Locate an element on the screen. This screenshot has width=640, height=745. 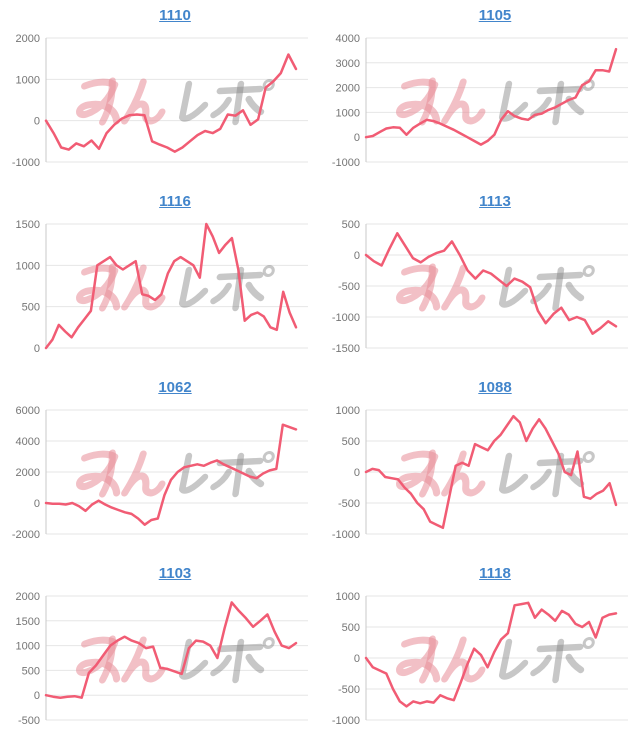
line-chart: 6000 4000 2000 0 -2000 is located at coordinates (160, 476).